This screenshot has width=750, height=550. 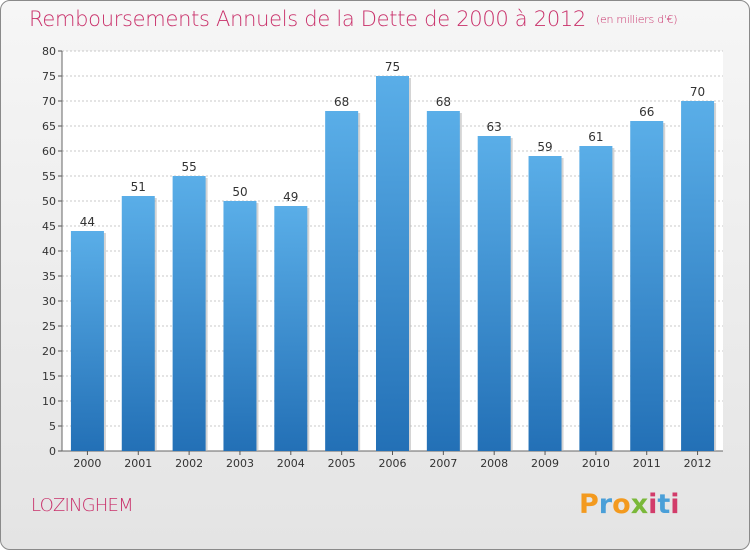 What do you see at coordinates (290, 197) in the screenshot?
I see `bar-value-label: 49` at bounding box center [290, 197].